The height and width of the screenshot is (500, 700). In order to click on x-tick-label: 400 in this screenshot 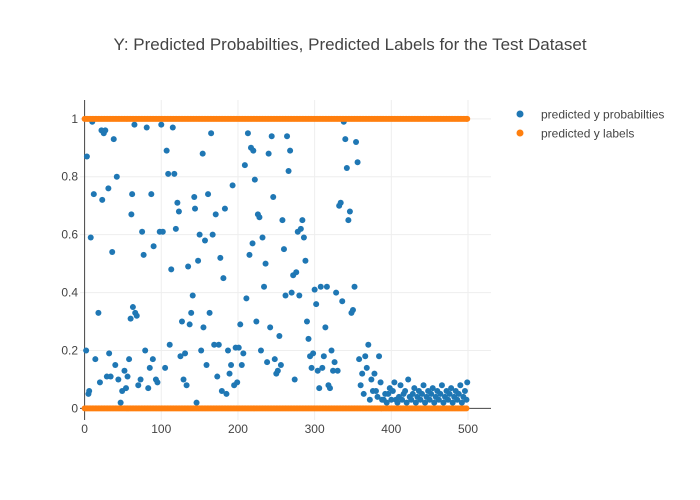, I will do `click(391, 429)`.